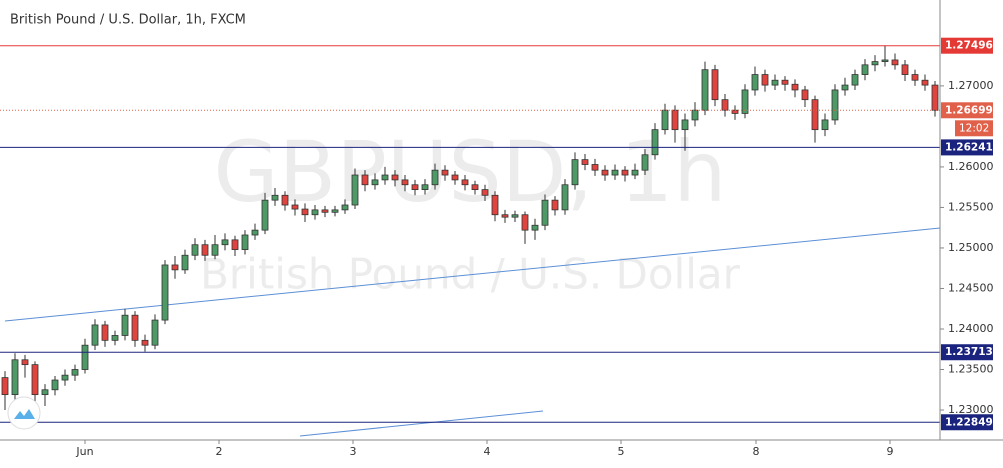  What do you see at coordinates (971, 85) in the screenshot?
I see `y-tick-label: 1.27000` at bounding box center [971, 85].